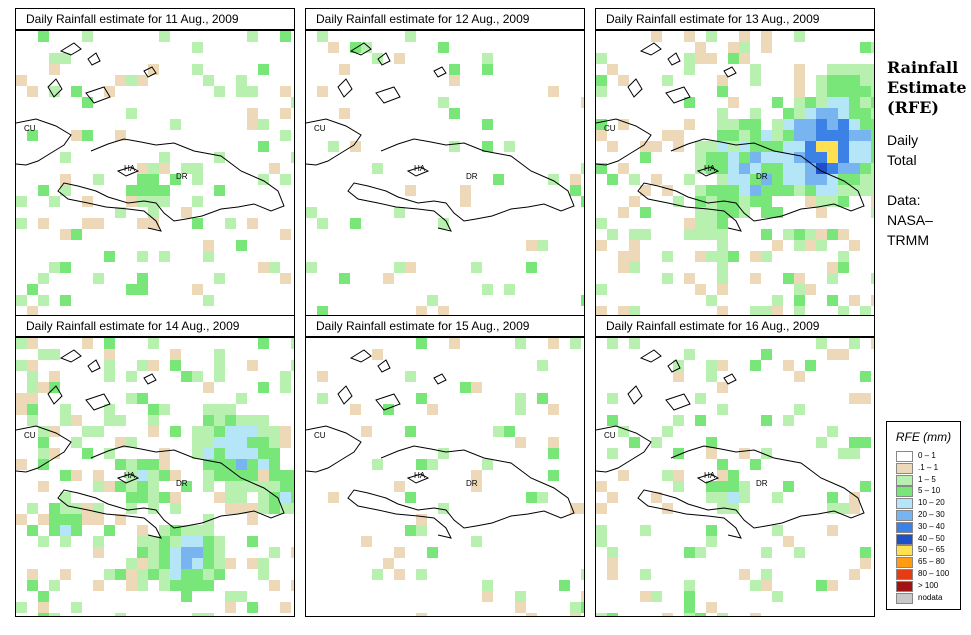  Describe the element at coordinates (923, 437) in the screenshot. I see `legend-title: RFE (mm)` at that location.